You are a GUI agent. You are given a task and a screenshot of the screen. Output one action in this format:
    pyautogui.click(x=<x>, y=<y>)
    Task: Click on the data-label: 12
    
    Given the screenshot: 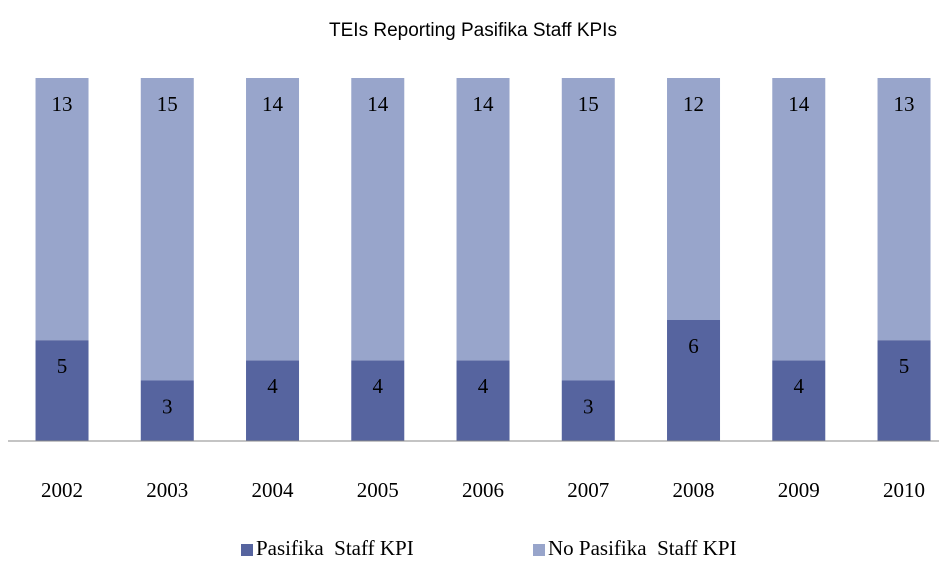 What is the action you would take?
    pyautogui.click(x=693, y=104)
    